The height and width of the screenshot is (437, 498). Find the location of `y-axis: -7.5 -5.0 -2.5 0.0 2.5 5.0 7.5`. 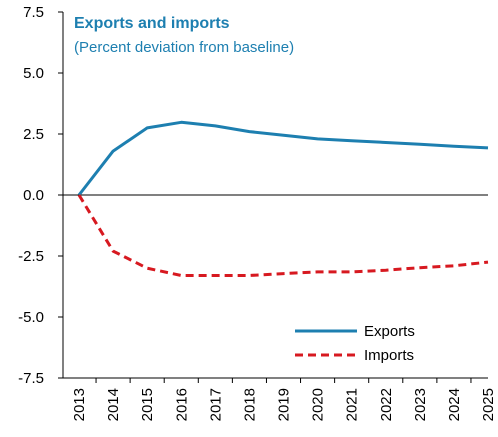

y-axis: -7.5 -5.0 -2.5 0.0 2.5 5.0 7.5 is located at coordinates (41, 195).